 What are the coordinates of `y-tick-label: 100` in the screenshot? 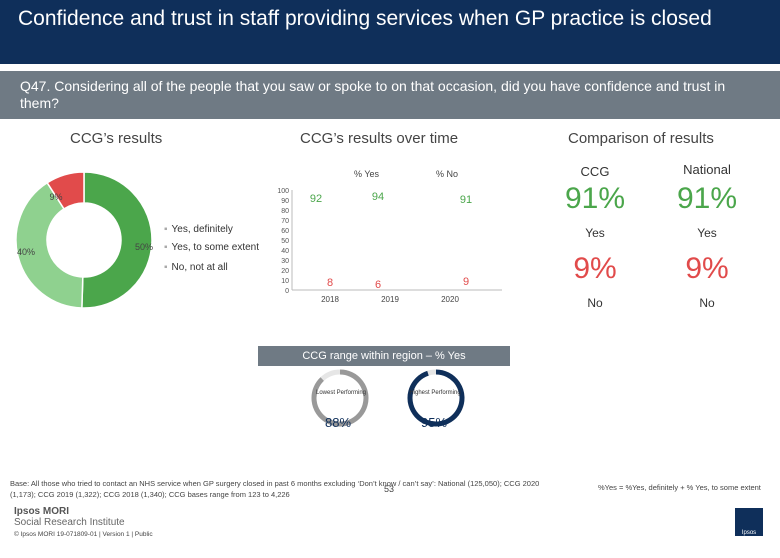 It's located at (283, 191).